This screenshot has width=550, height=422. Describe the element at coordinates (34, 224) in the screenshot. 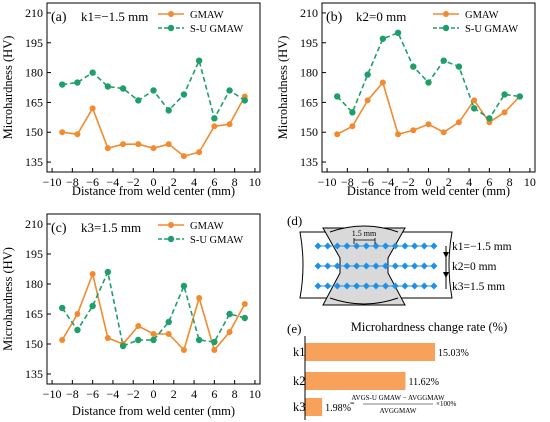

I see `y-tick-label: 210` at that location.